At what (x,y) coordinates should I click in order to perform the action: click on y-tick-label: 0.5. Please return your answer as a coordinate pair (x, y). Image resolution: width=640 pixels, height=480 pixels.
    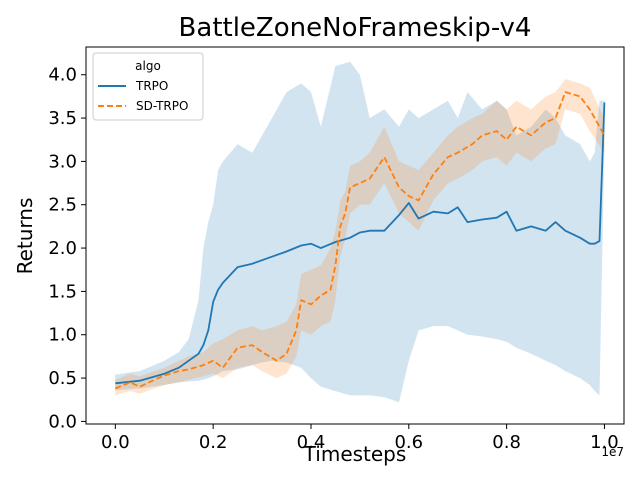
    Looking at the image, I should click on (62, 378).